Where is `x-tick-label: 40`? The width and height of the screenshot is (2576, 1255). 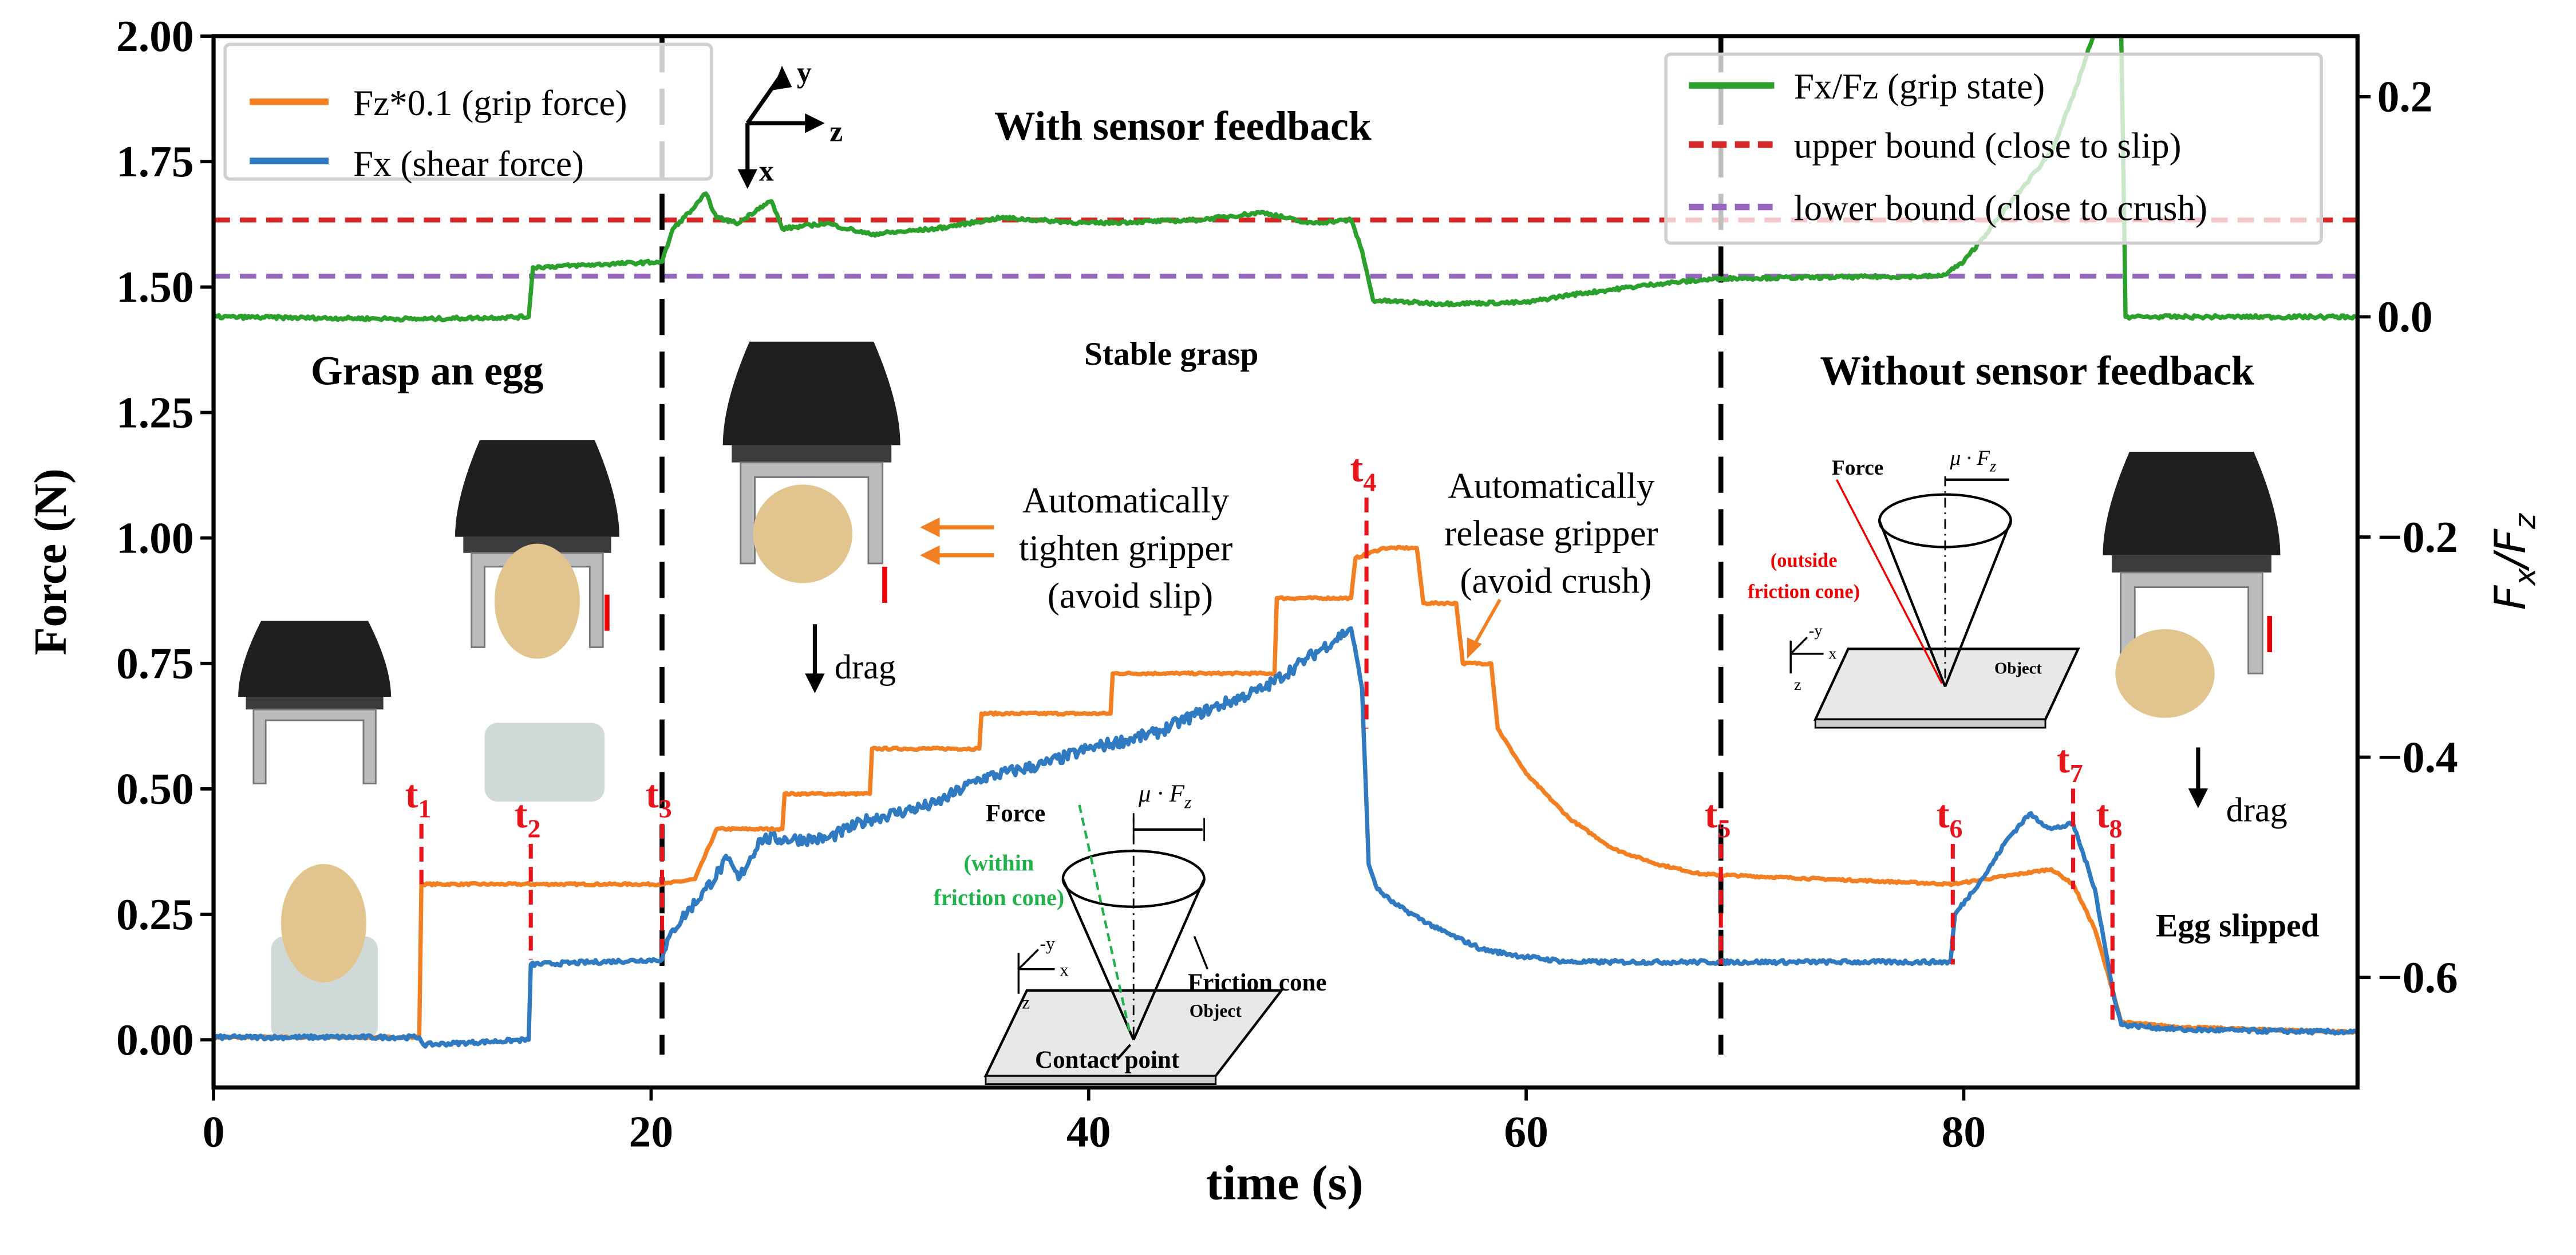 x-tick-label: 40 is located at coordinates (1088, 1132).